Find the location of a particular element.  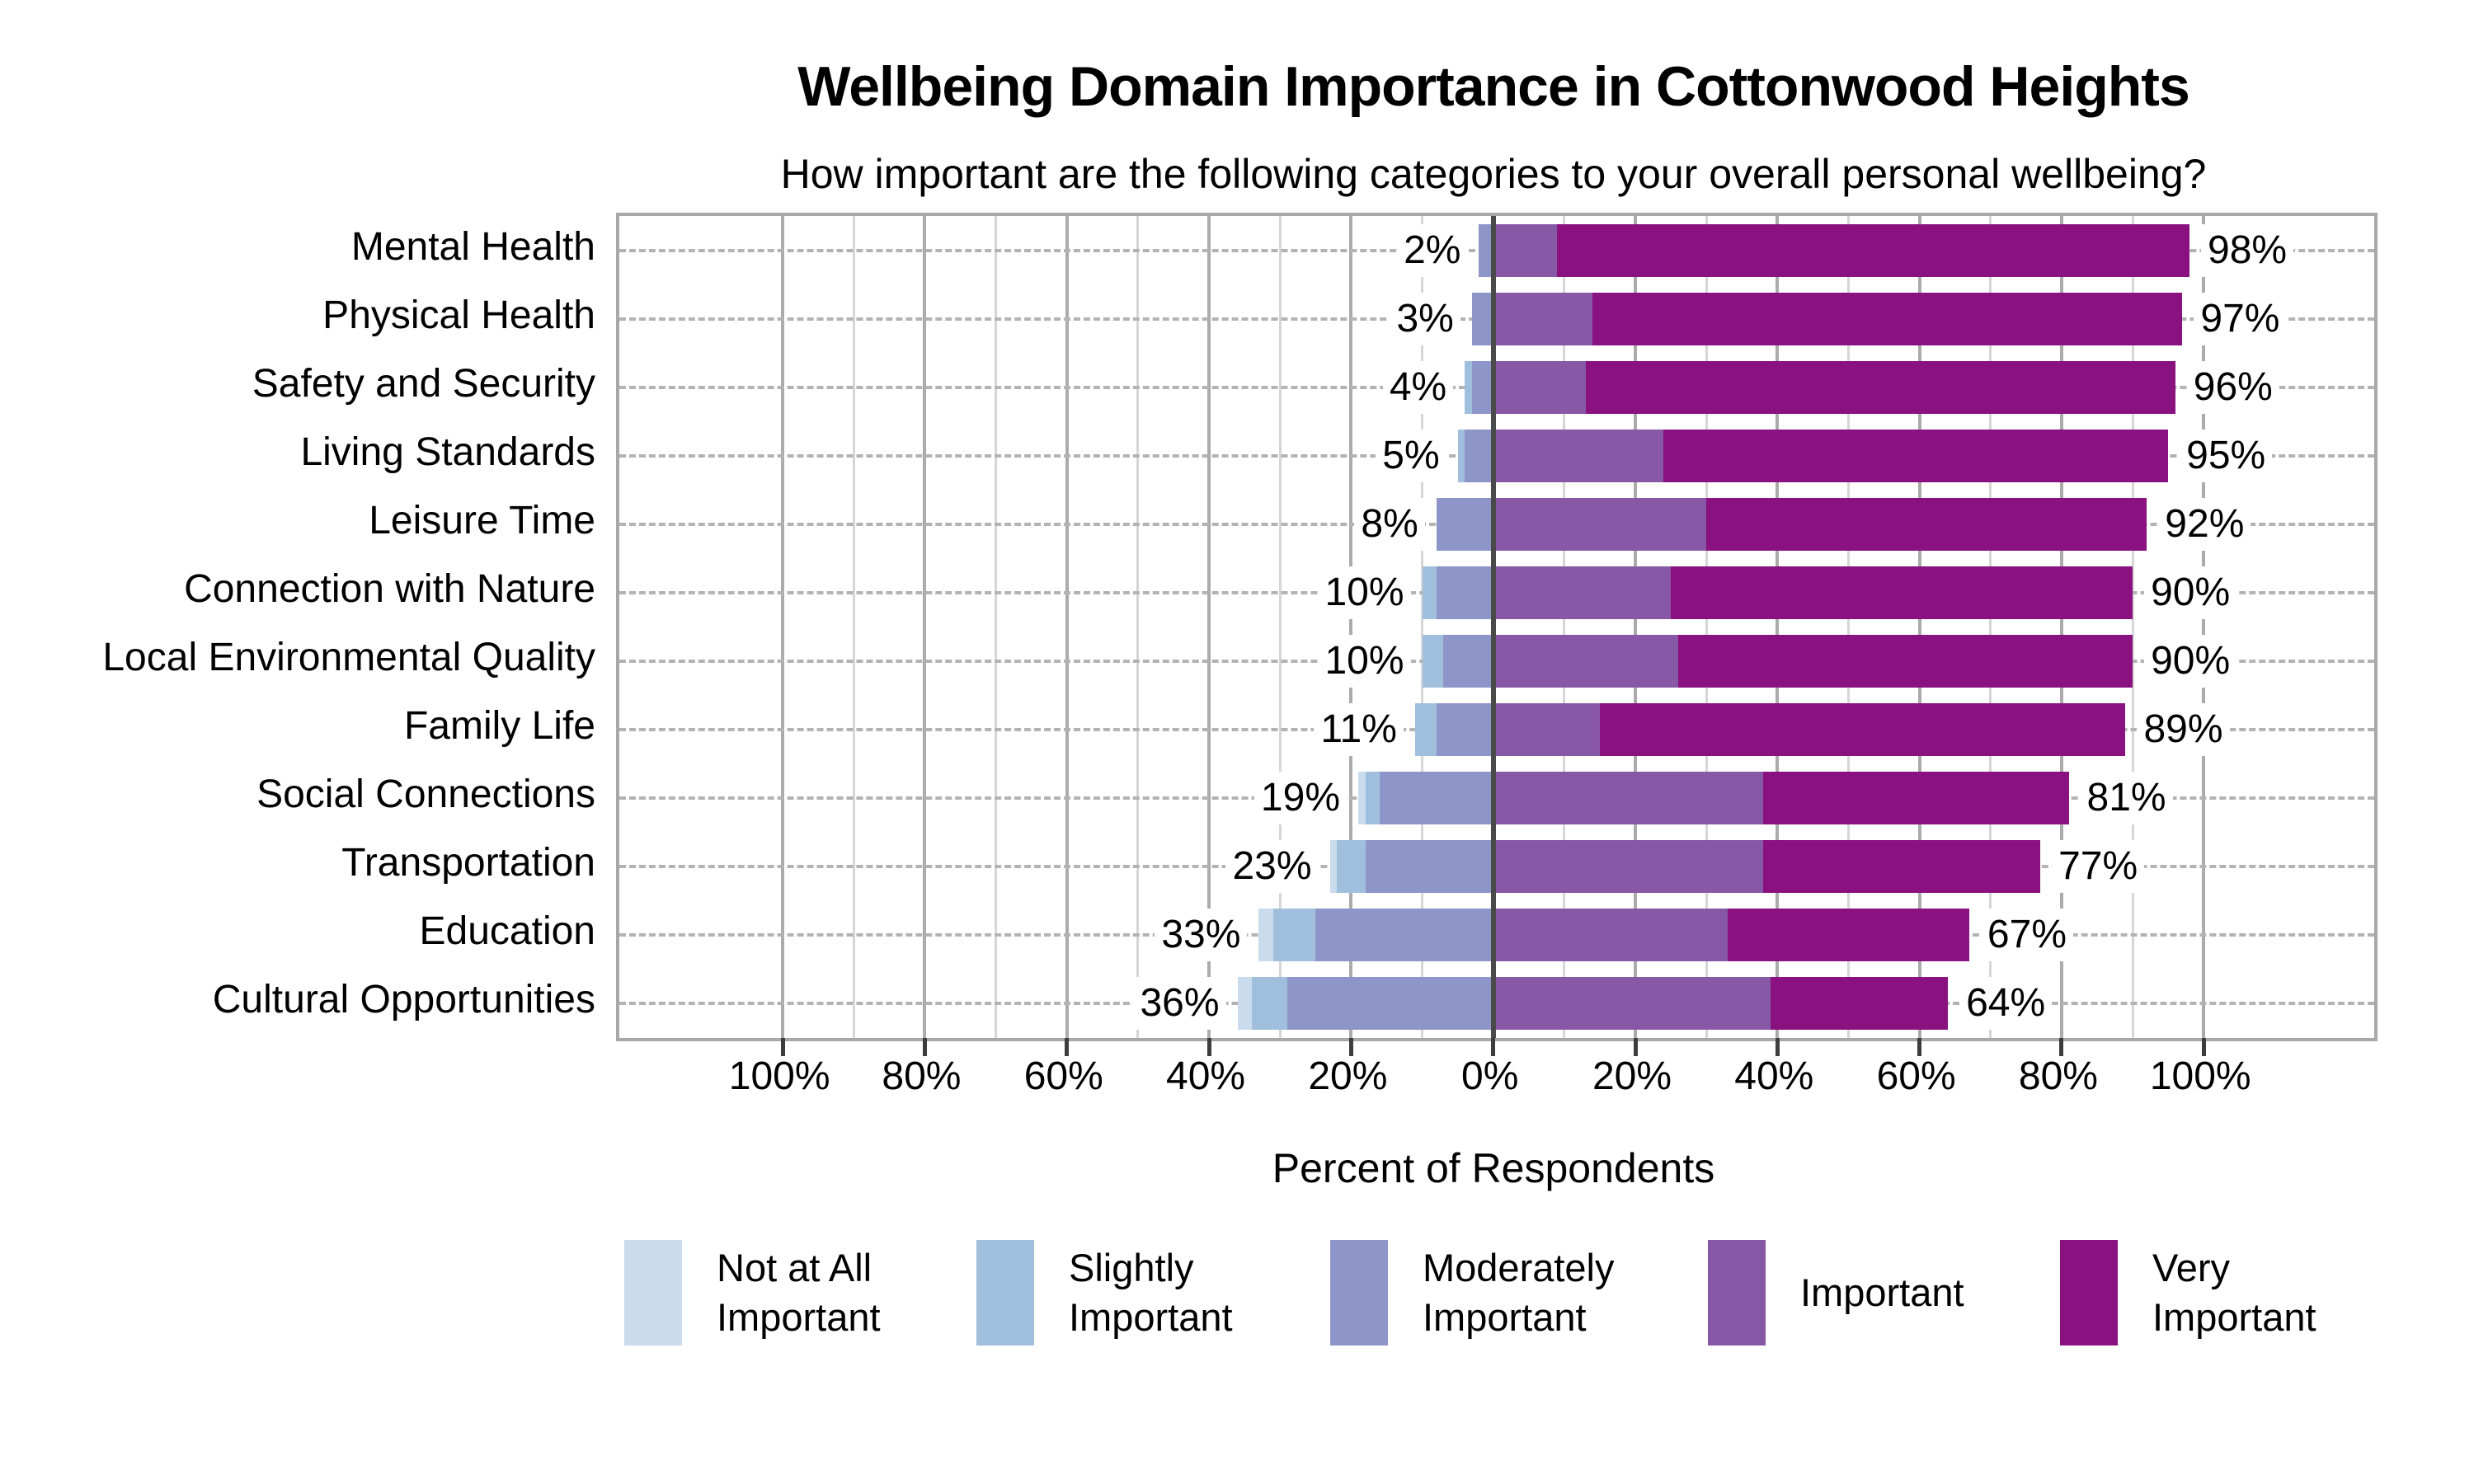

category-label: Living Standards is located at coordinates (447, 452).